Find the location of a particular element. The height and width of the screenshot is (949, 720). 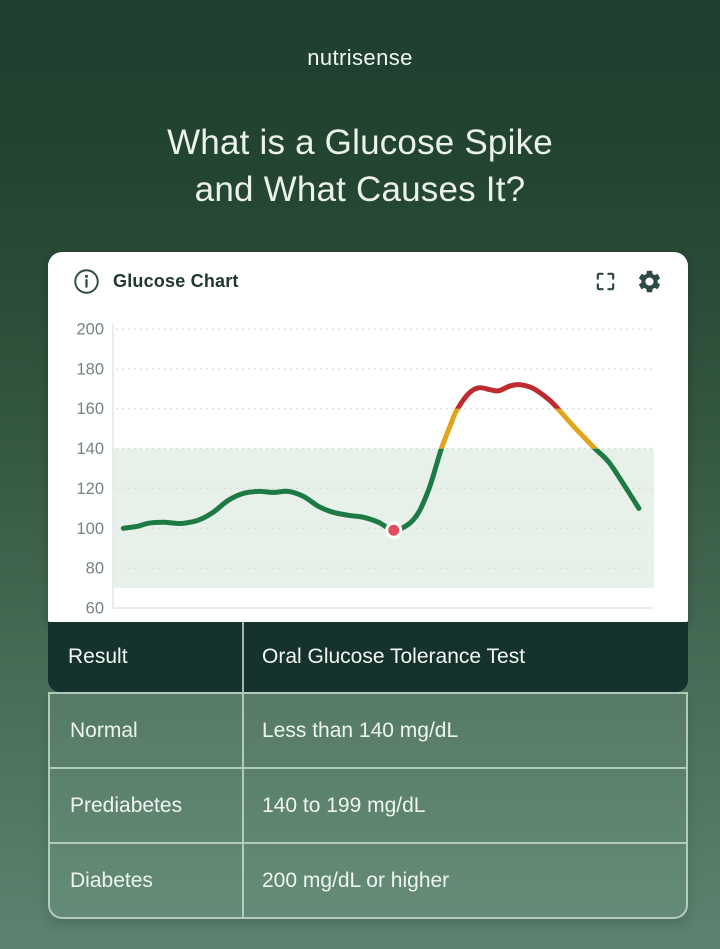

y-tick-label: 180 is located at coordinates (90, 369).